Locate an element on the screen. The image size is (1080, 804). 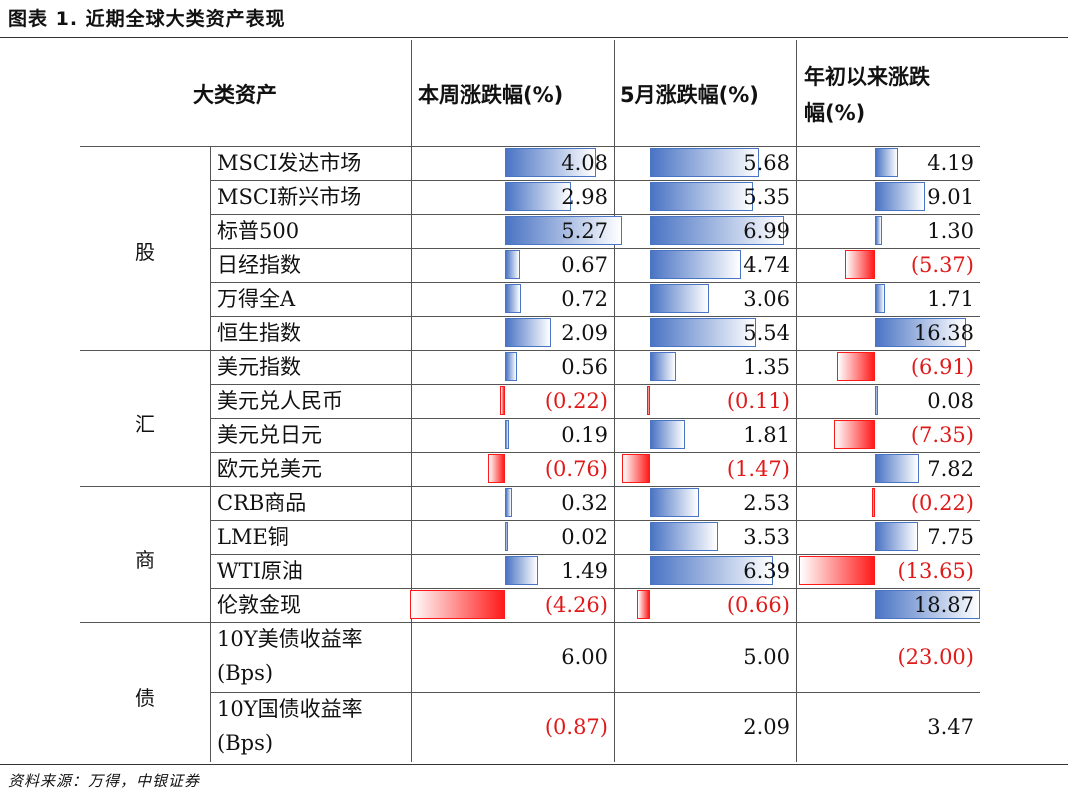
value-cell-month: (1.47) is located at coordinates (706, 469).